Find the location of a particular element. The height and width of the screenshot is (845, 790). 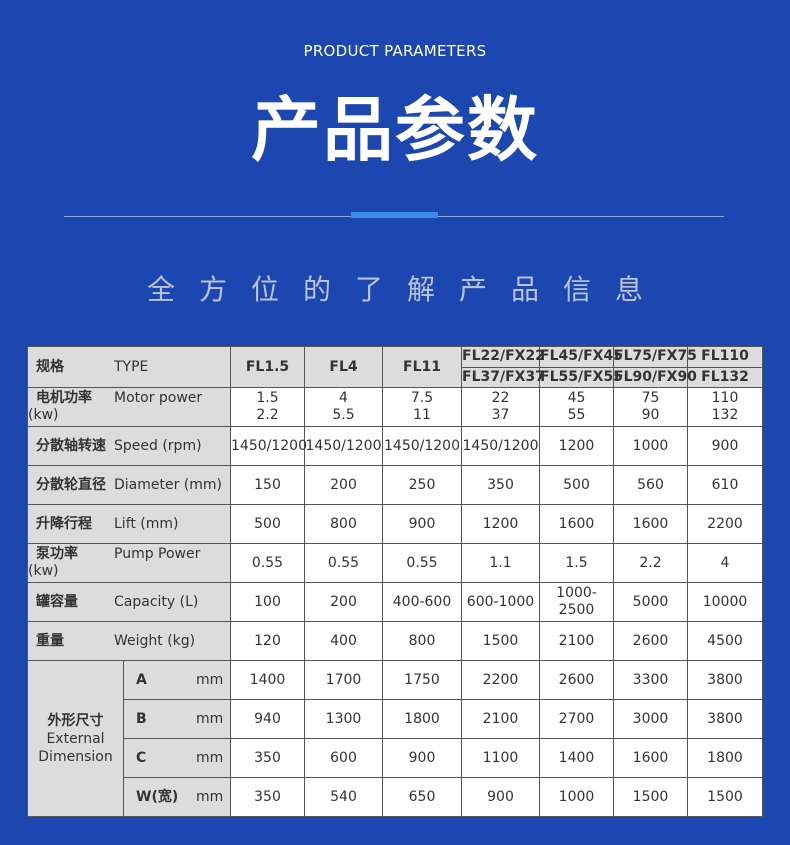

model-name: FL132 is located at coordinates (725, 376).